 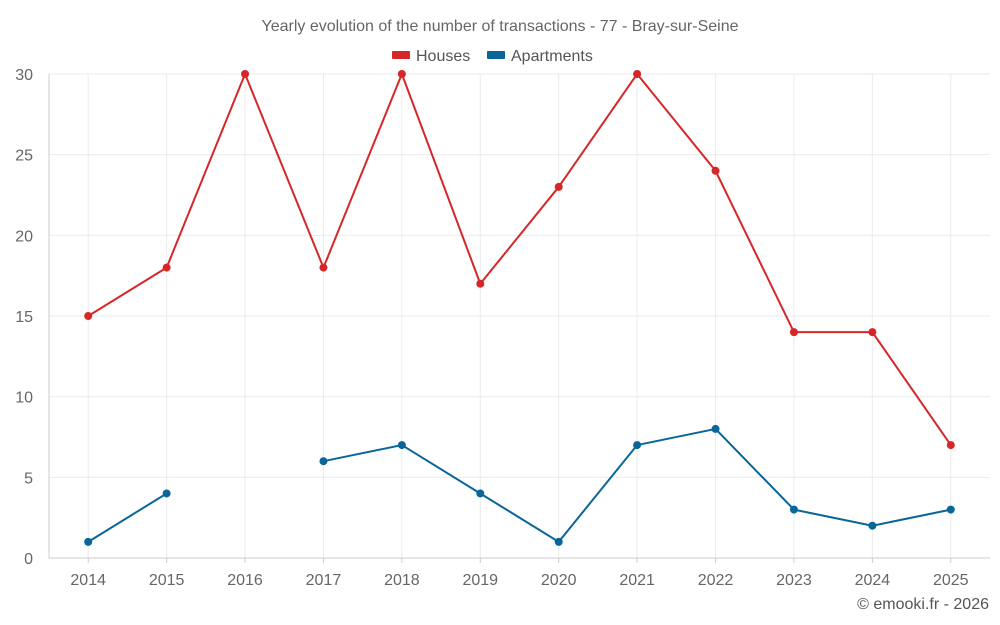 I want to click on legend-label-apartments: Apartments, so click(x=552, y=56).